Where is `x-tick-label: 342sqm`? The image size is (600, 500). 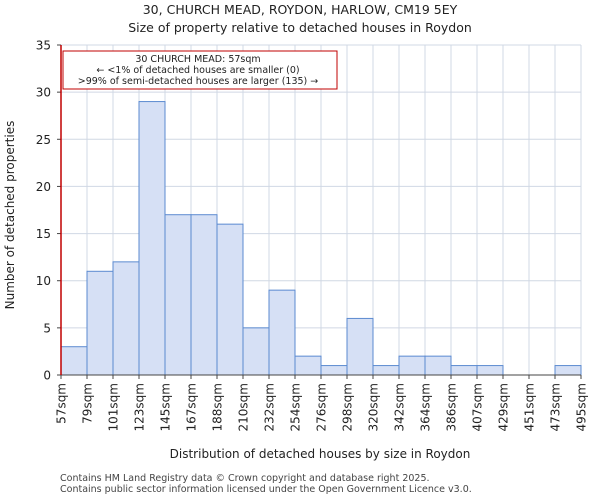 x-tick-label: 342sqm is located at coordinates (400, 407).